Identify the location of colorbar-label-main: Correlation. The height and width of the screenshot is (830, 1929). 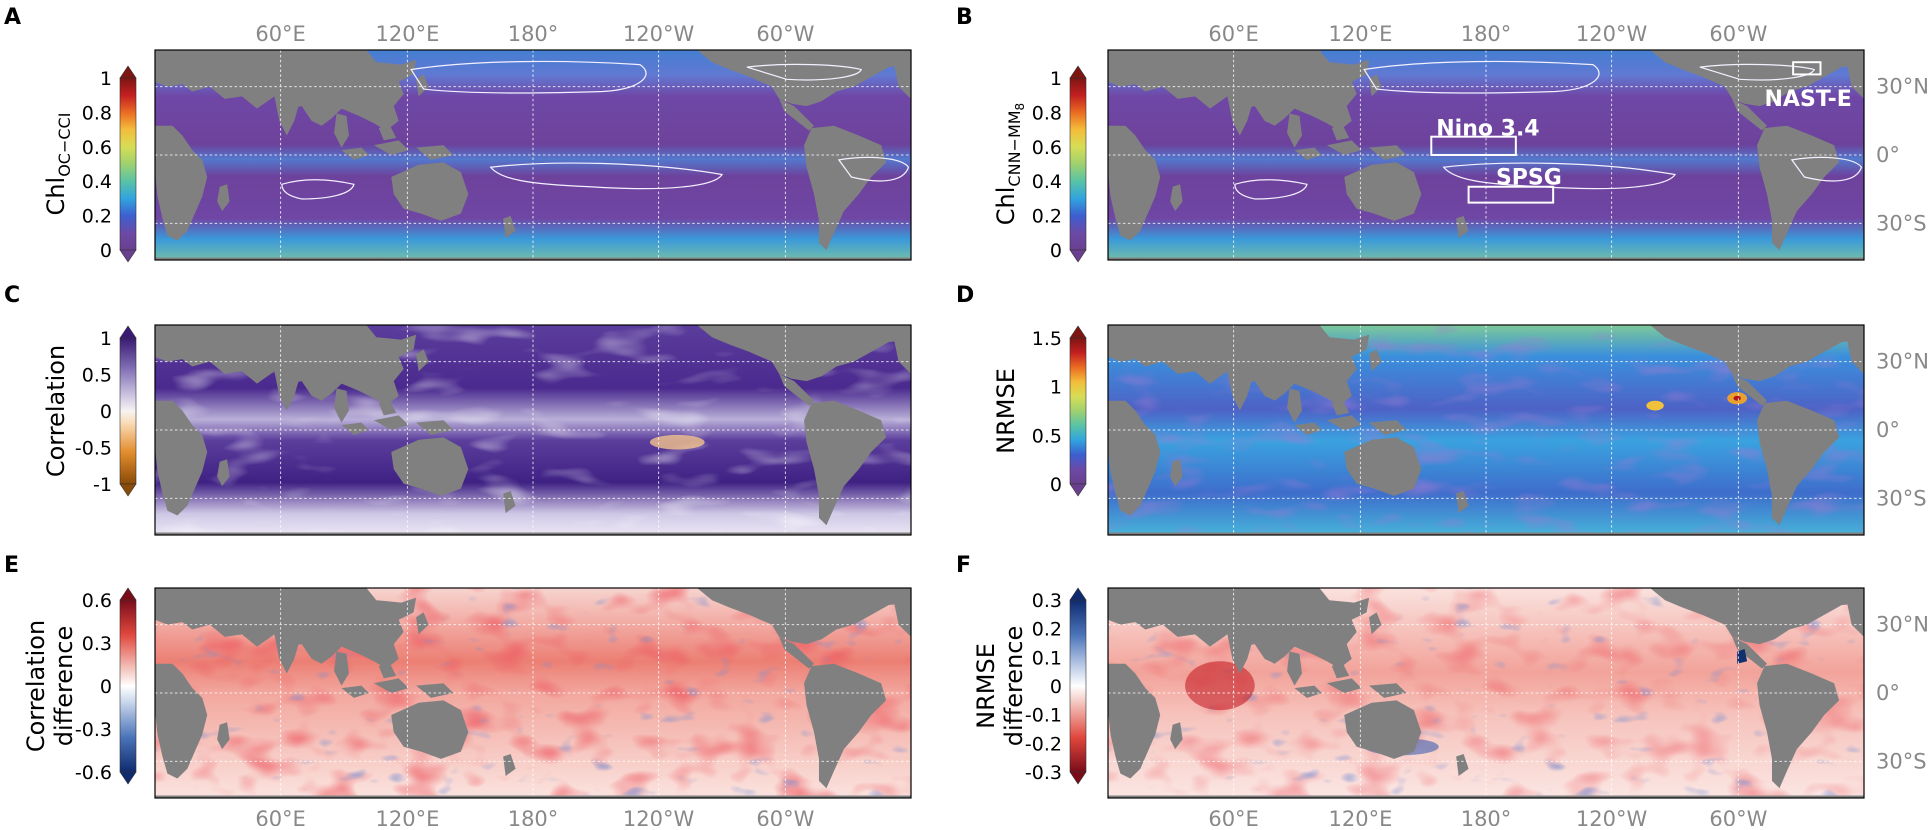
(56, 411).